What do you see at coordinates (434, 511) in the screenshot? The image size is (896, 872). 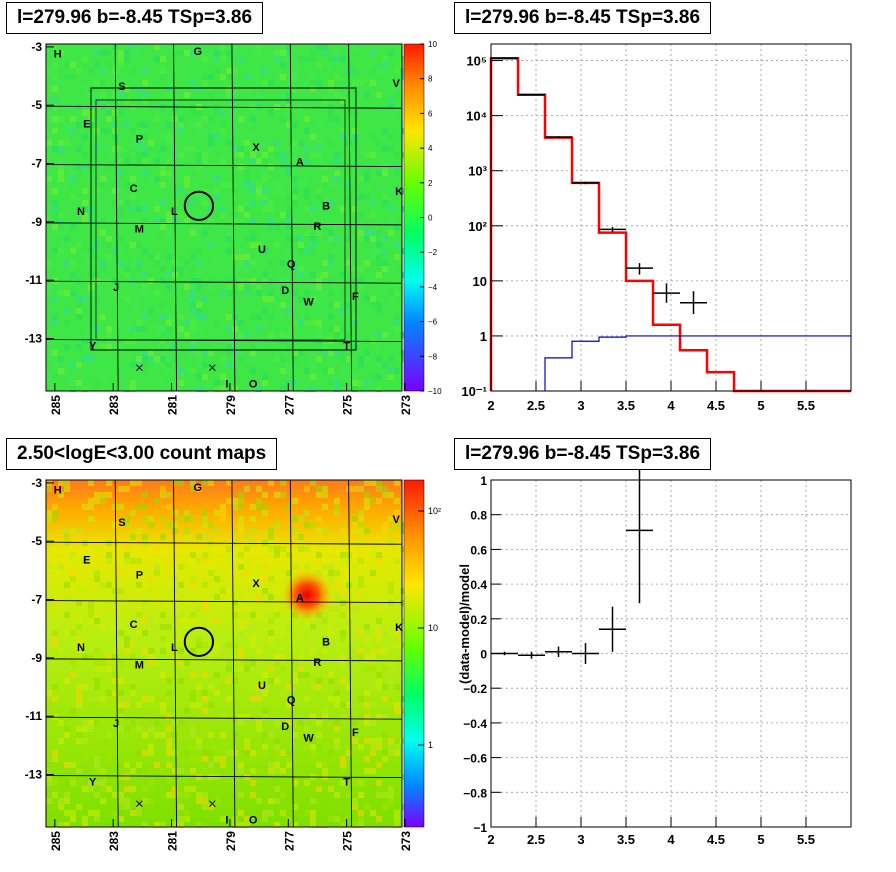 I see `bl-colorbar-label: 10²` at bounding box center [434, 511].